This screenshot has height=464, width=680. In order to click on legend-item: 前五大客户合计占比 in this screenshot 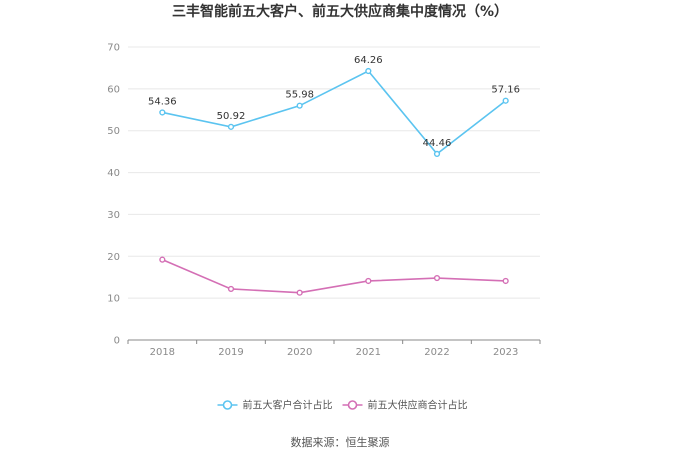, I will do `click(275, 405)`.